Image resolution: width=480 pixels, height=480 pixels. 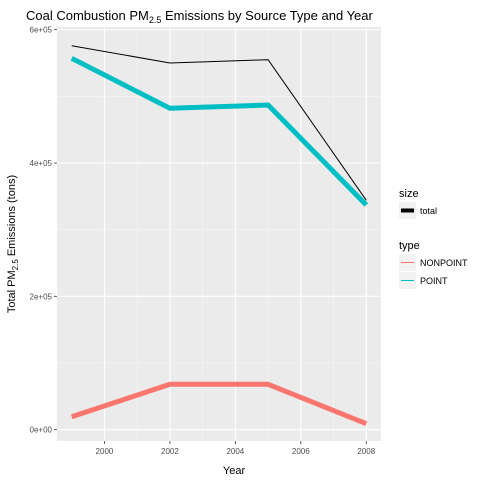 I want to click on x-tick-label: 2002, so click(x=170, y=451).